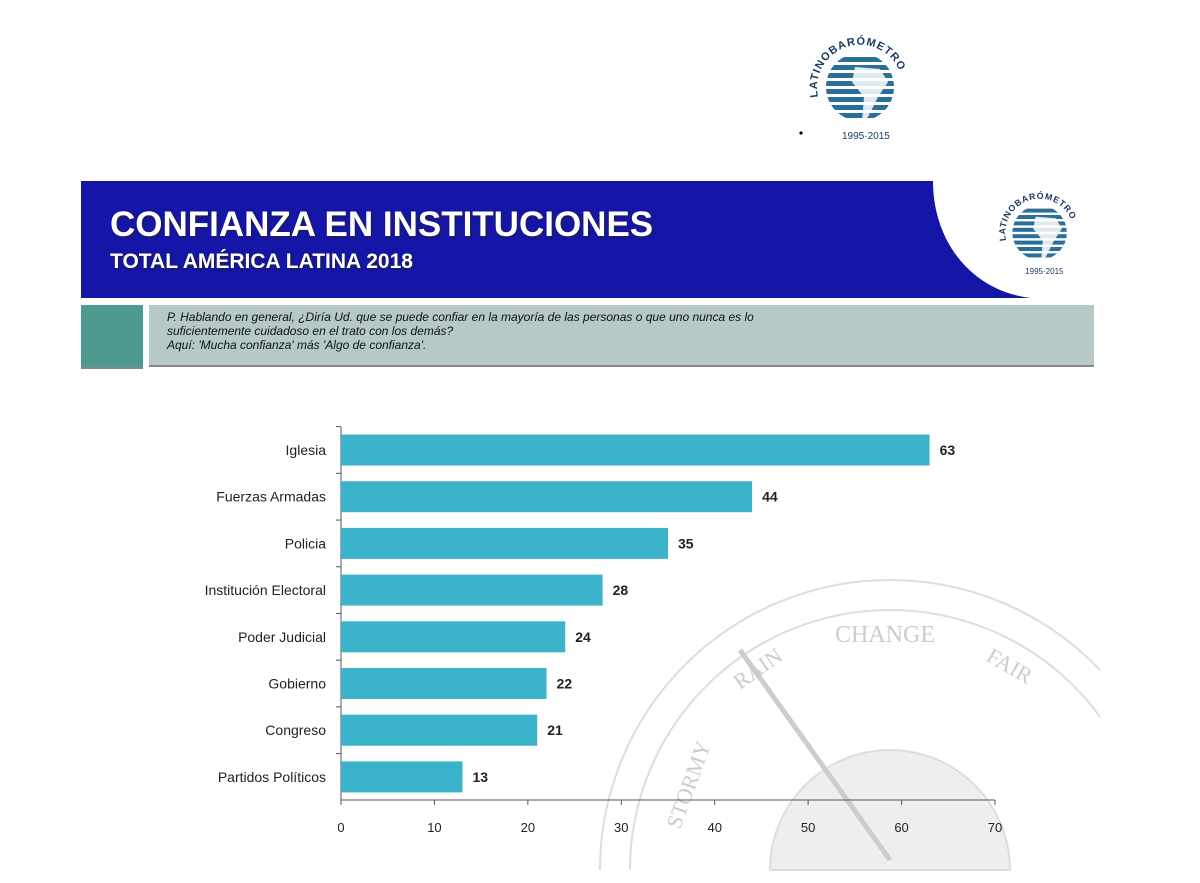 This screenshot has width=1200, height=883. I want to click on bar-iglesia, so click(635, 450).